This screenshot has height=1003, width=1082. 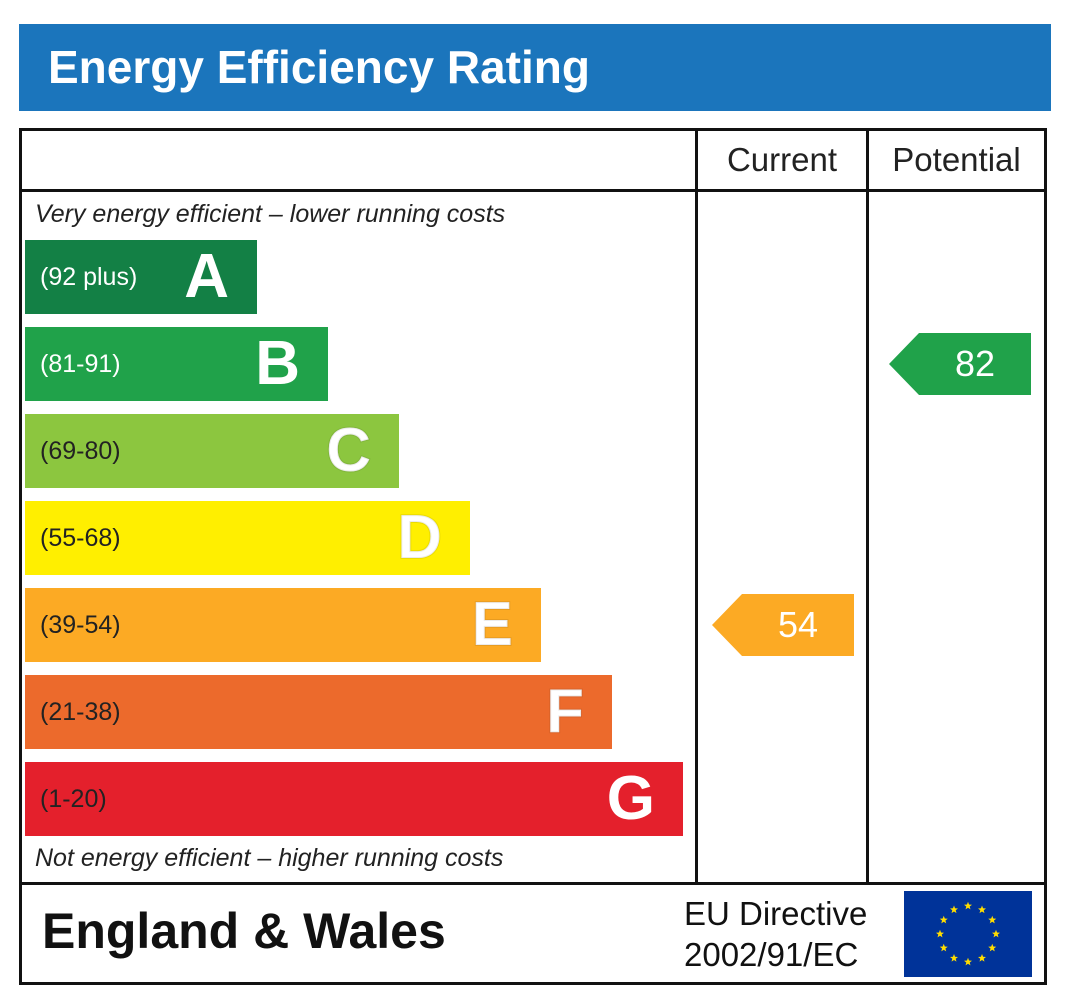 I want to click on arrow-potential-tip, so click(x=904, y=364).